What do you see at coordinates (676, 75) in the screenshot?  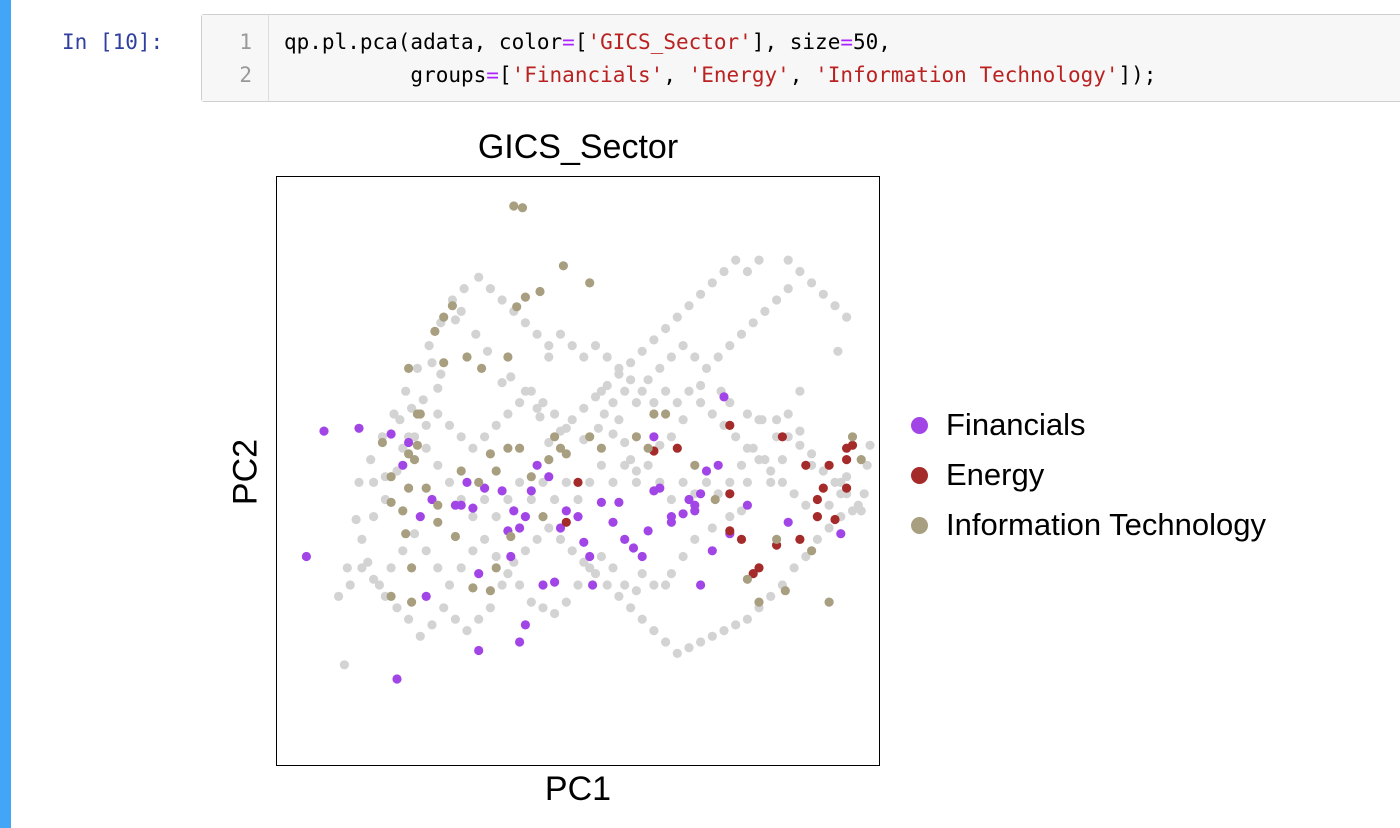 I see `code-token: ,` at bounding box center [676, 75].